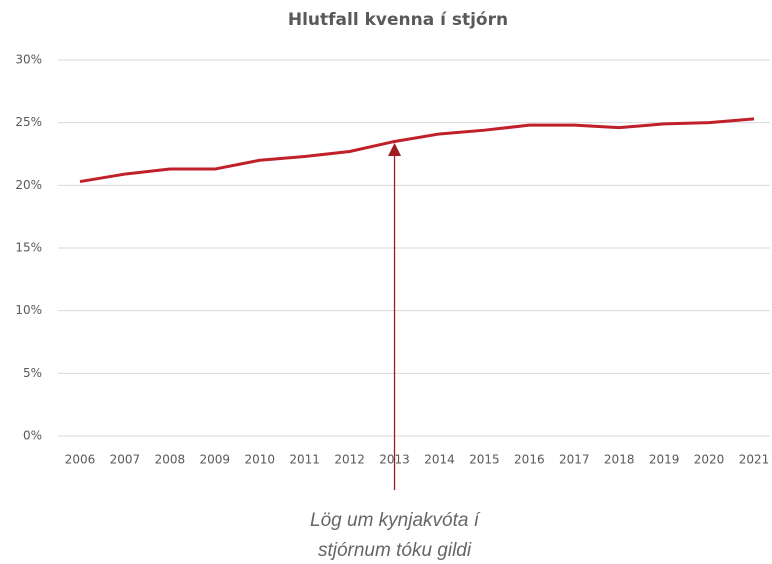 The image size is (772, 564). Describe the element at coordinates (28, 310) in the screenshot. I see `y-tick-label: 10%` at that location.